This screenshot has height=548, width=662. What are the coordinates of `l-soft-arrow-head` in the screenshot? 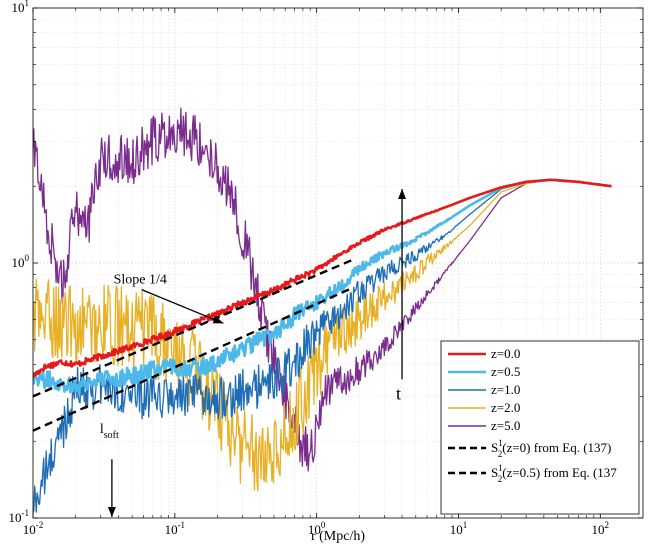 It's located at (111, 512).